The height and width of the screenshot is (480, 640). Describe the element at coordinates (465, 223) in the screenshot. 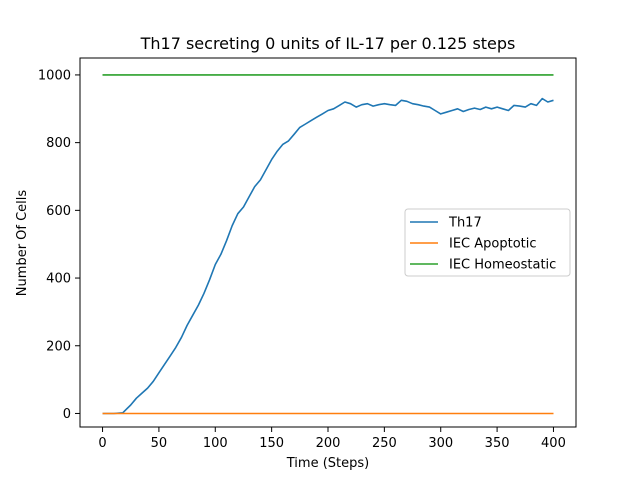

I see `legend-label: Th17` at that location.